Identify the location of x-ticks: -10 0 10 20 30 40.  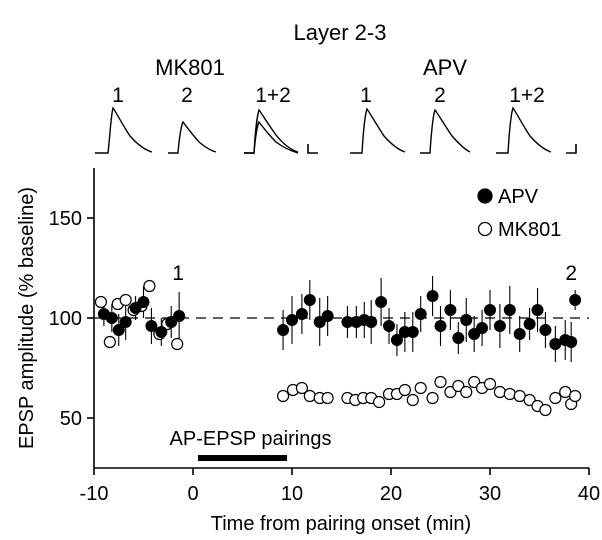
(340, 486).